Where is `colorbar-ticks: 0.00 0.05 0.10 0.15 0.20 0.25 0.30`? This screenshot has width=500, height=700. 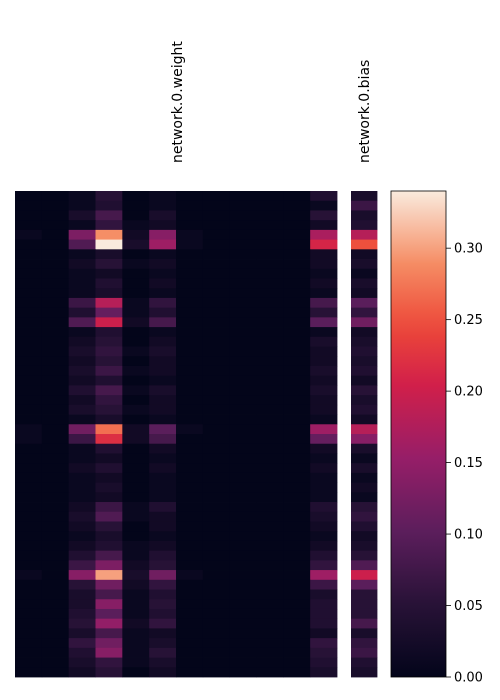
colorbar-ticks: 0.00 0.05 0.10 0.15 0.20 0.25 0.30 is located at coordinates (464, 464).